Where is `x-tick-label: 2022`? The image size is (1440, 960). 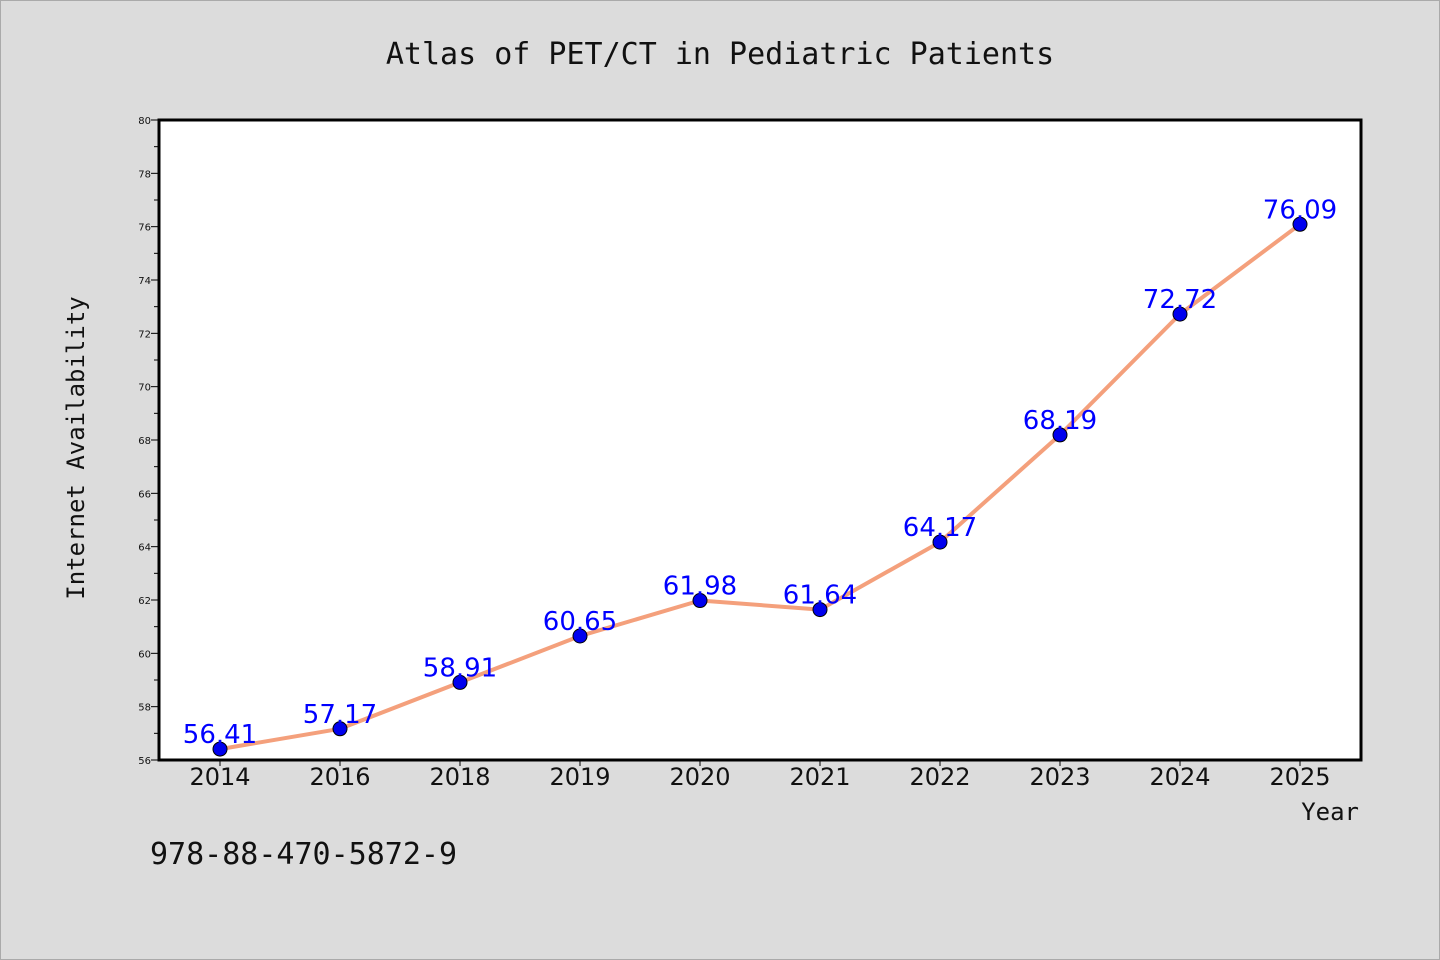 x-tick-label: 2022 is located at coordinates (939, 777).